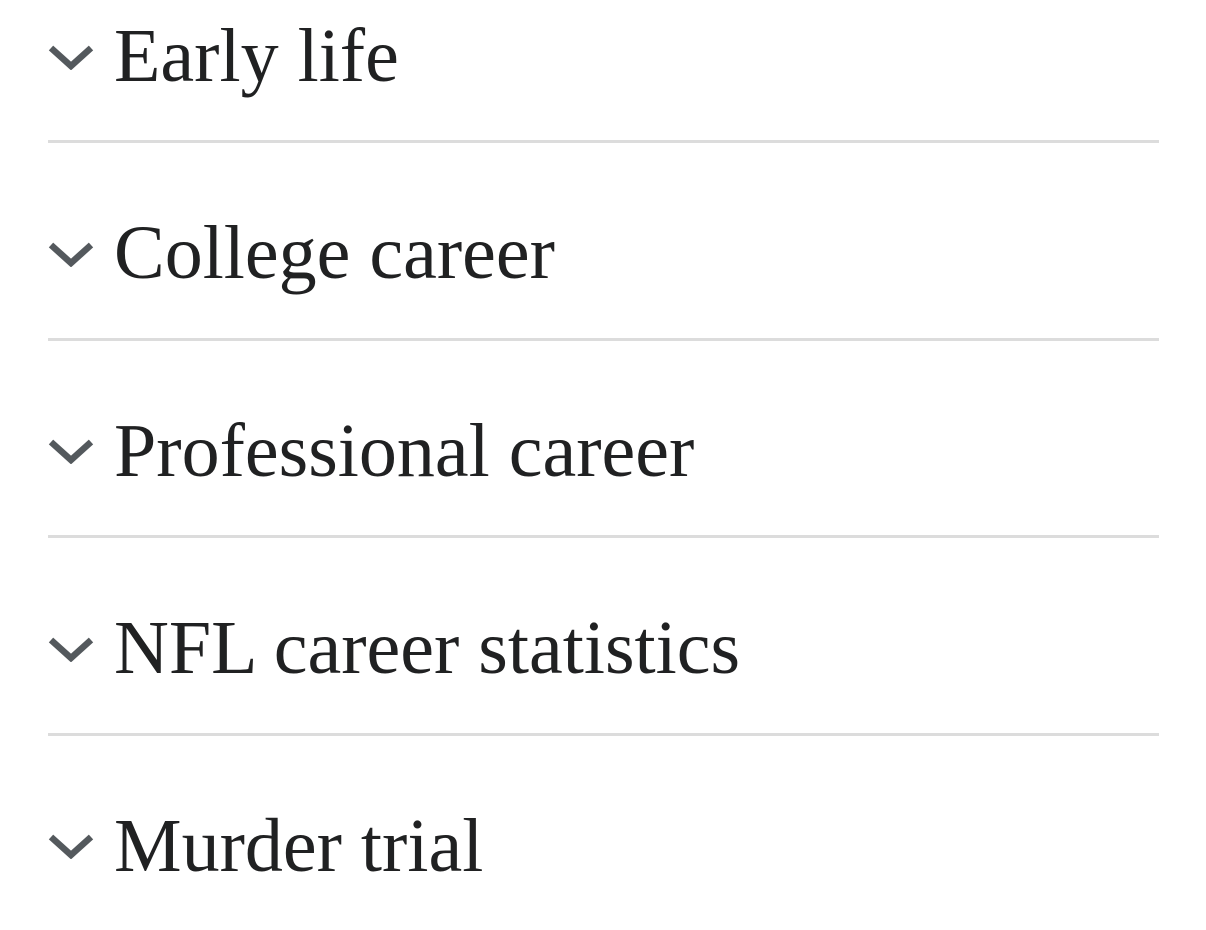 The image size is (1206, 930). I want to click on section-title: College career, so click(334, 253).